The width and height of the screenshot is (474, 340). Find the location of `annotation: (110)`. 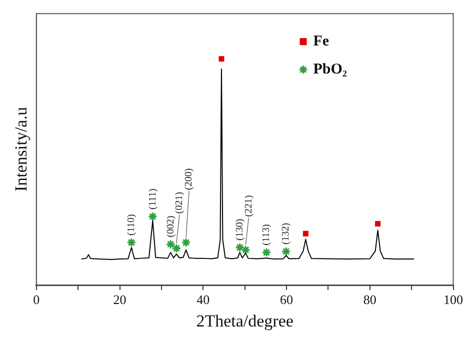

annotation: (110) is located at coordinates (132, 225).